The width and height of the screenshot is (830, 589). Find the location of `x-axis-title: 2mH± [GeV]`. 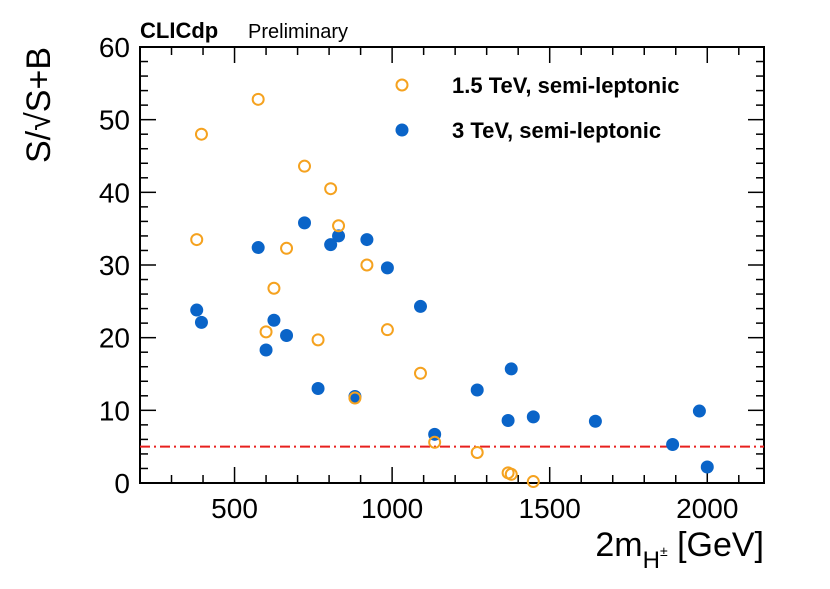

x-axis-title: 2mH± [GeV] is located at coordinates (679, 550).